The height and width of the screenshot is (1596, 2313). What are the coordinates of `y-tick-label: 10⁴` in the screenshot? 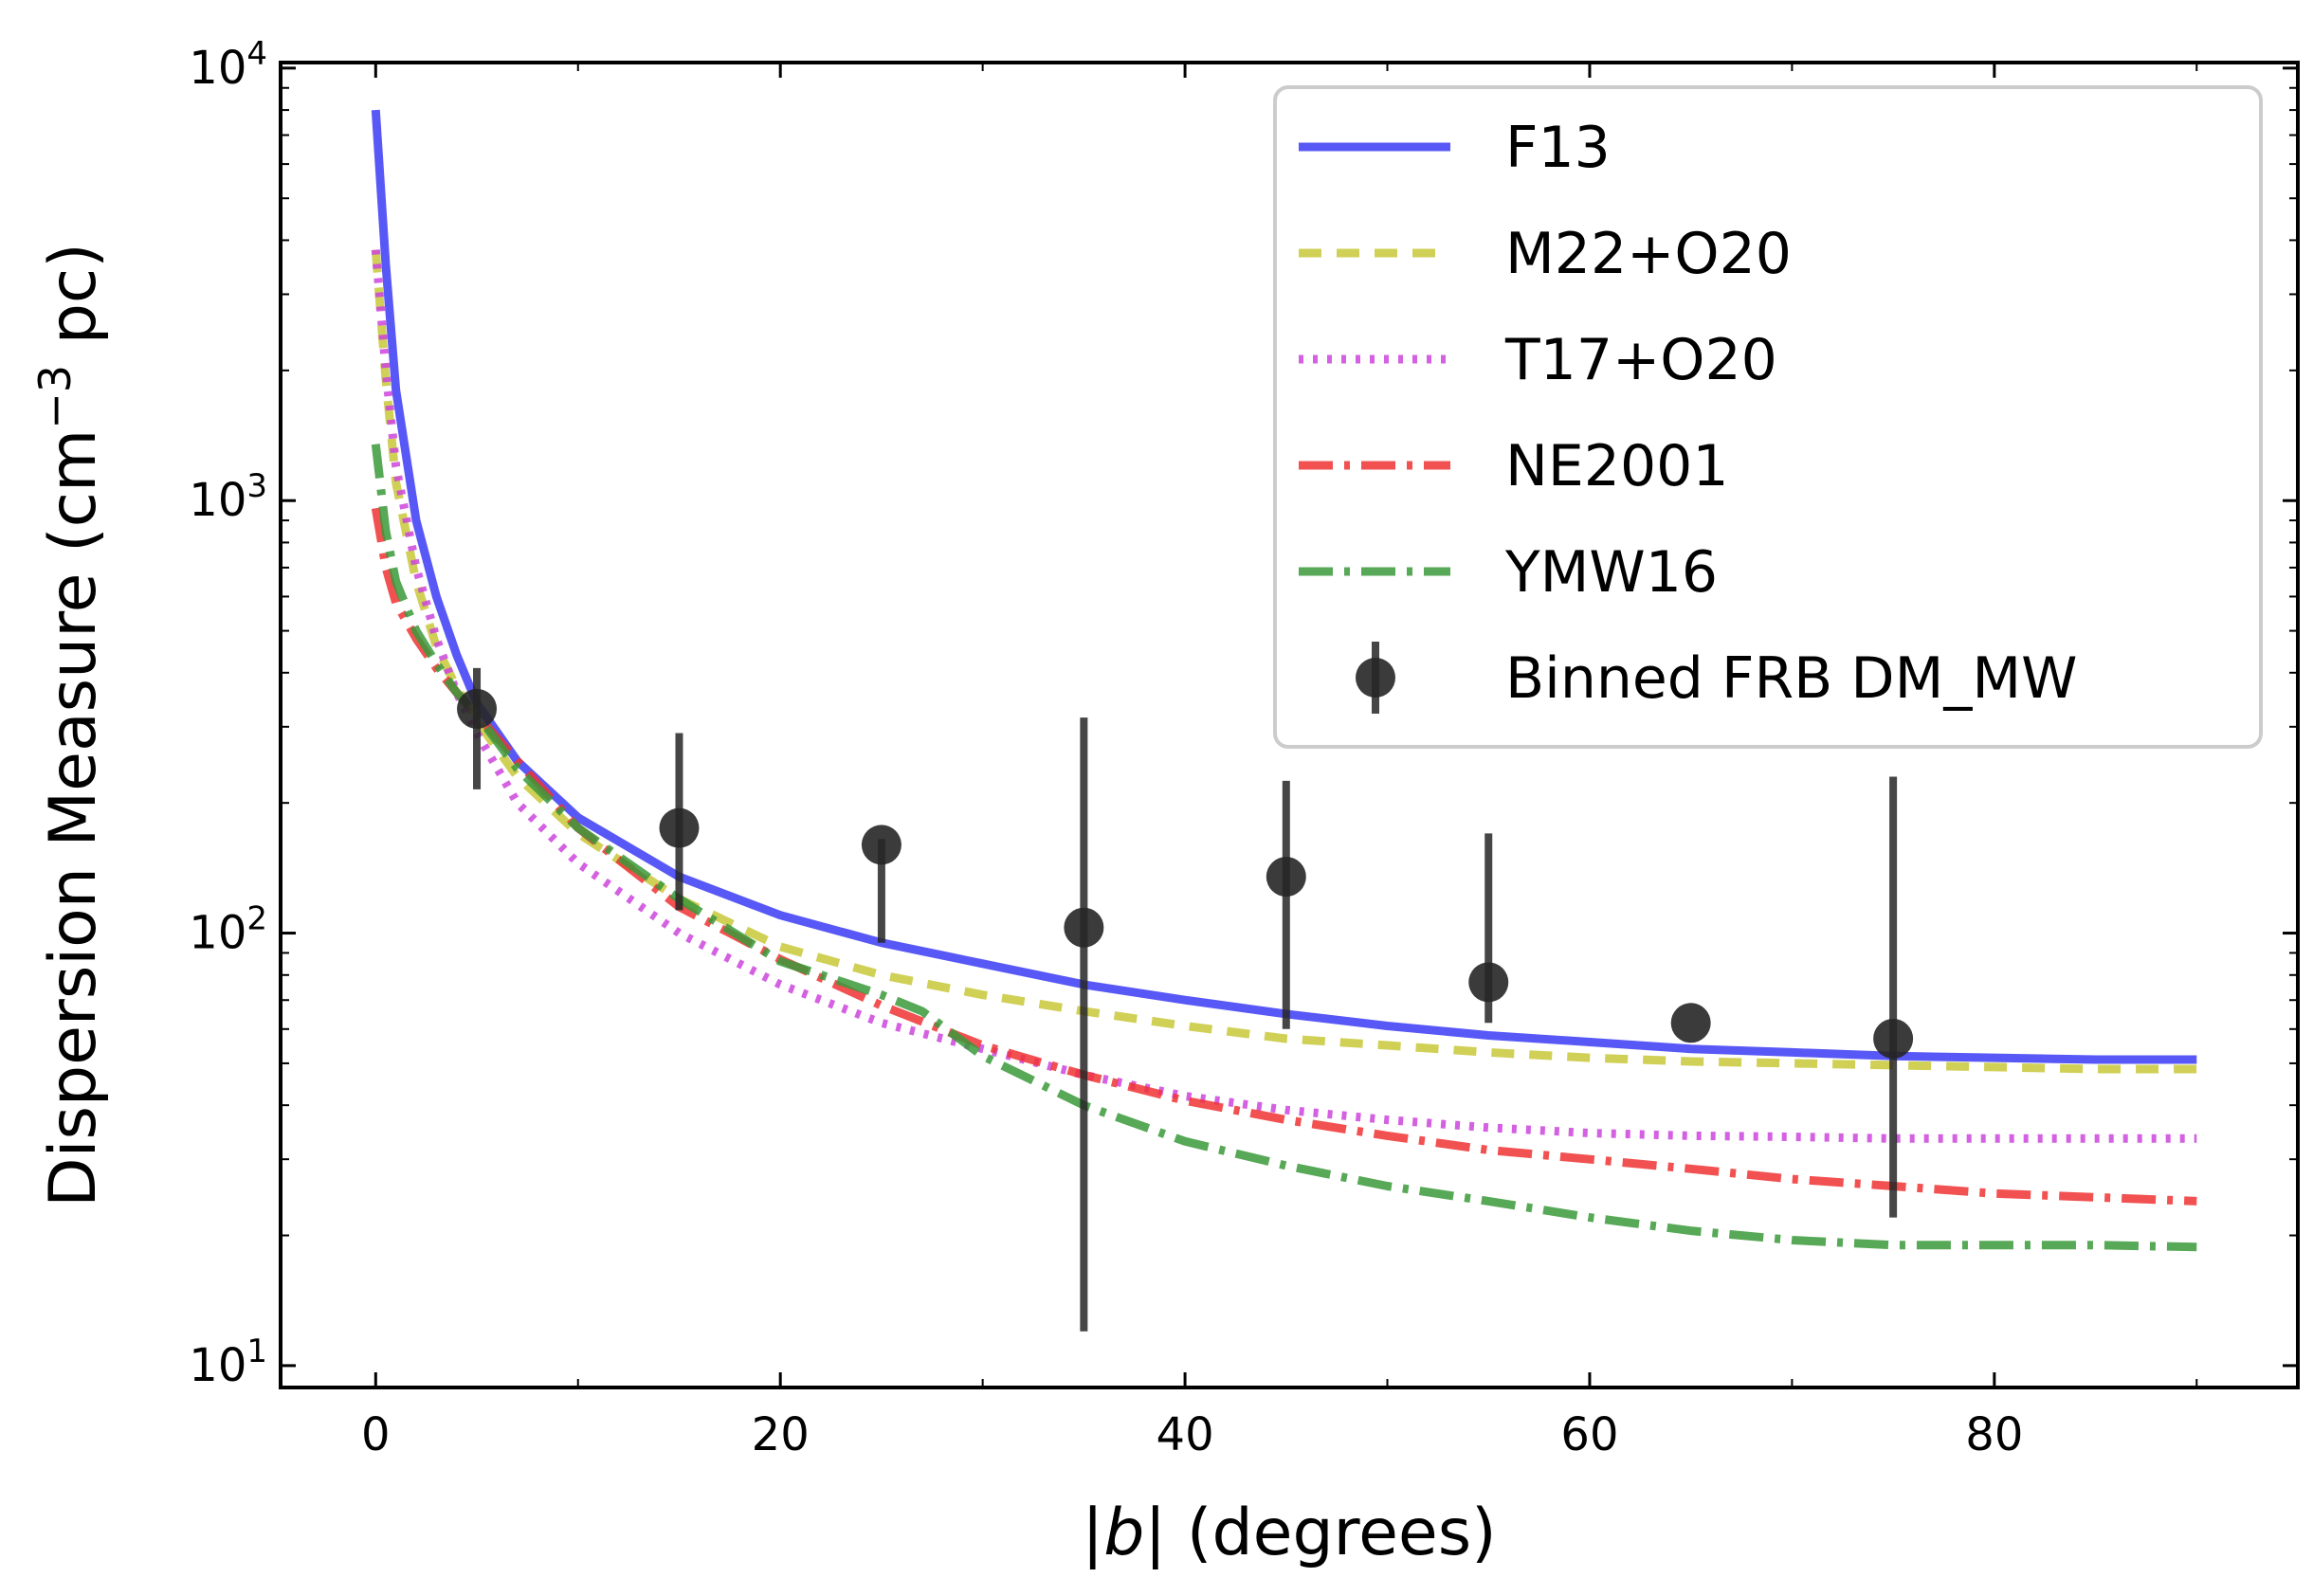 It's located at (228, 65).